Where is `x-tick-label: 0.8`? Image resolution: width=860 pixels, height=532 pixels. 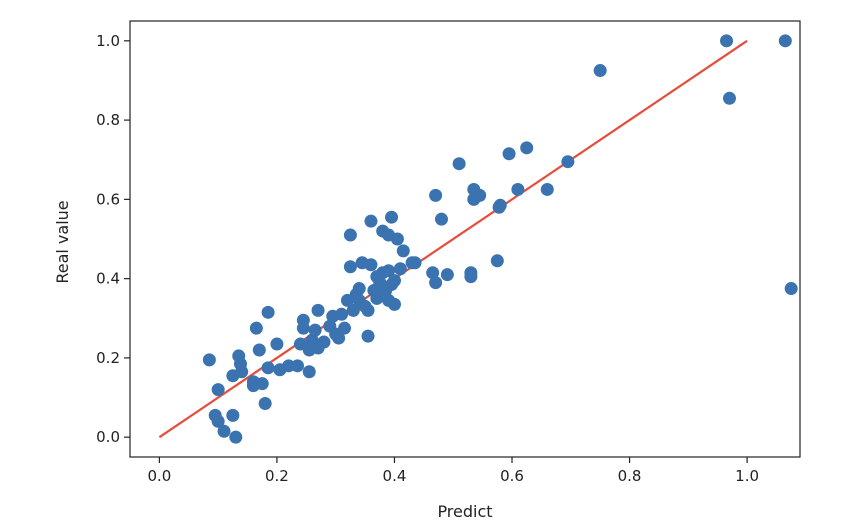 x-tick-label: 0.8 is located at coordinates (630, 476).